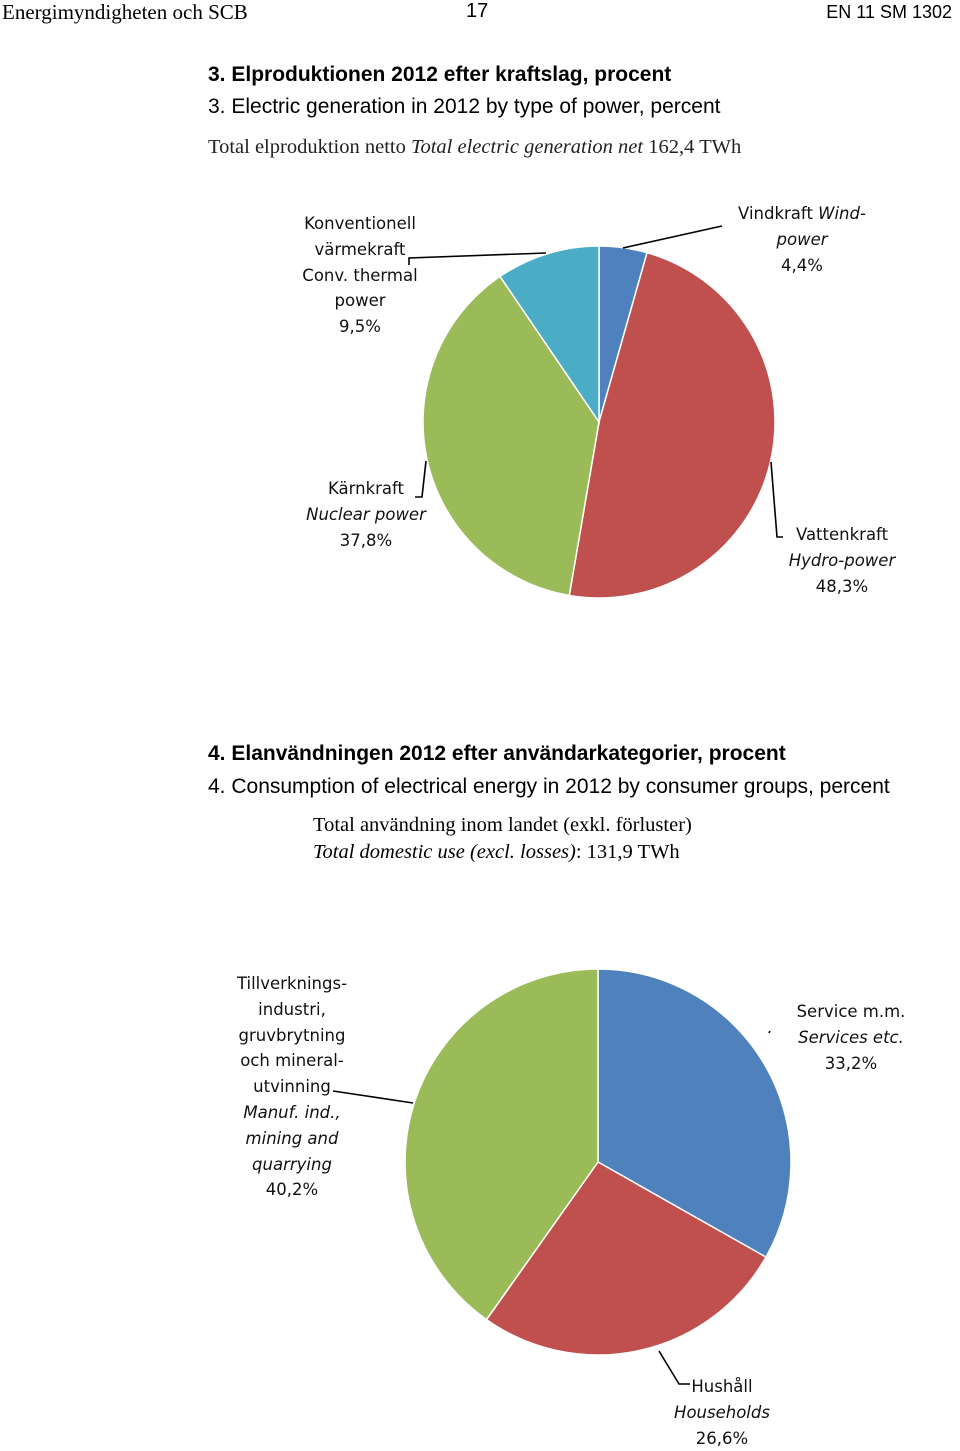  What do you see at coordinates (125, 12) in the screenshot?
I see `header-publisher: Energimyndigheten och SCB` at bounding box center [125, 12].